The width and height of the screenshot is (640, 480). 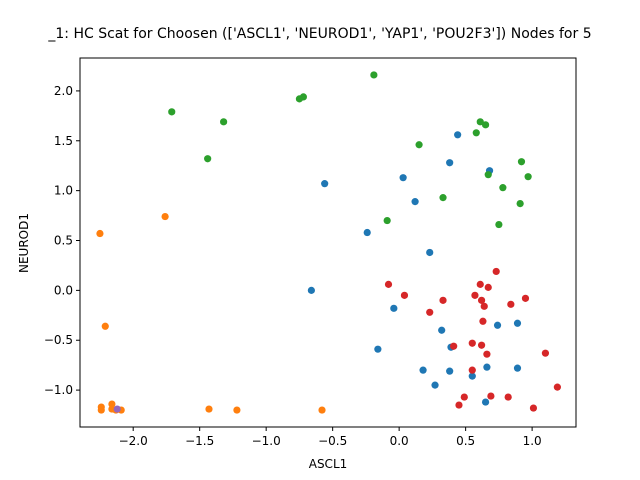 I want to click on y-axis-ticks: −1.0 −0.5 0.0 0.5 1.0 1.5 2.0, so click(x=62, y=240).